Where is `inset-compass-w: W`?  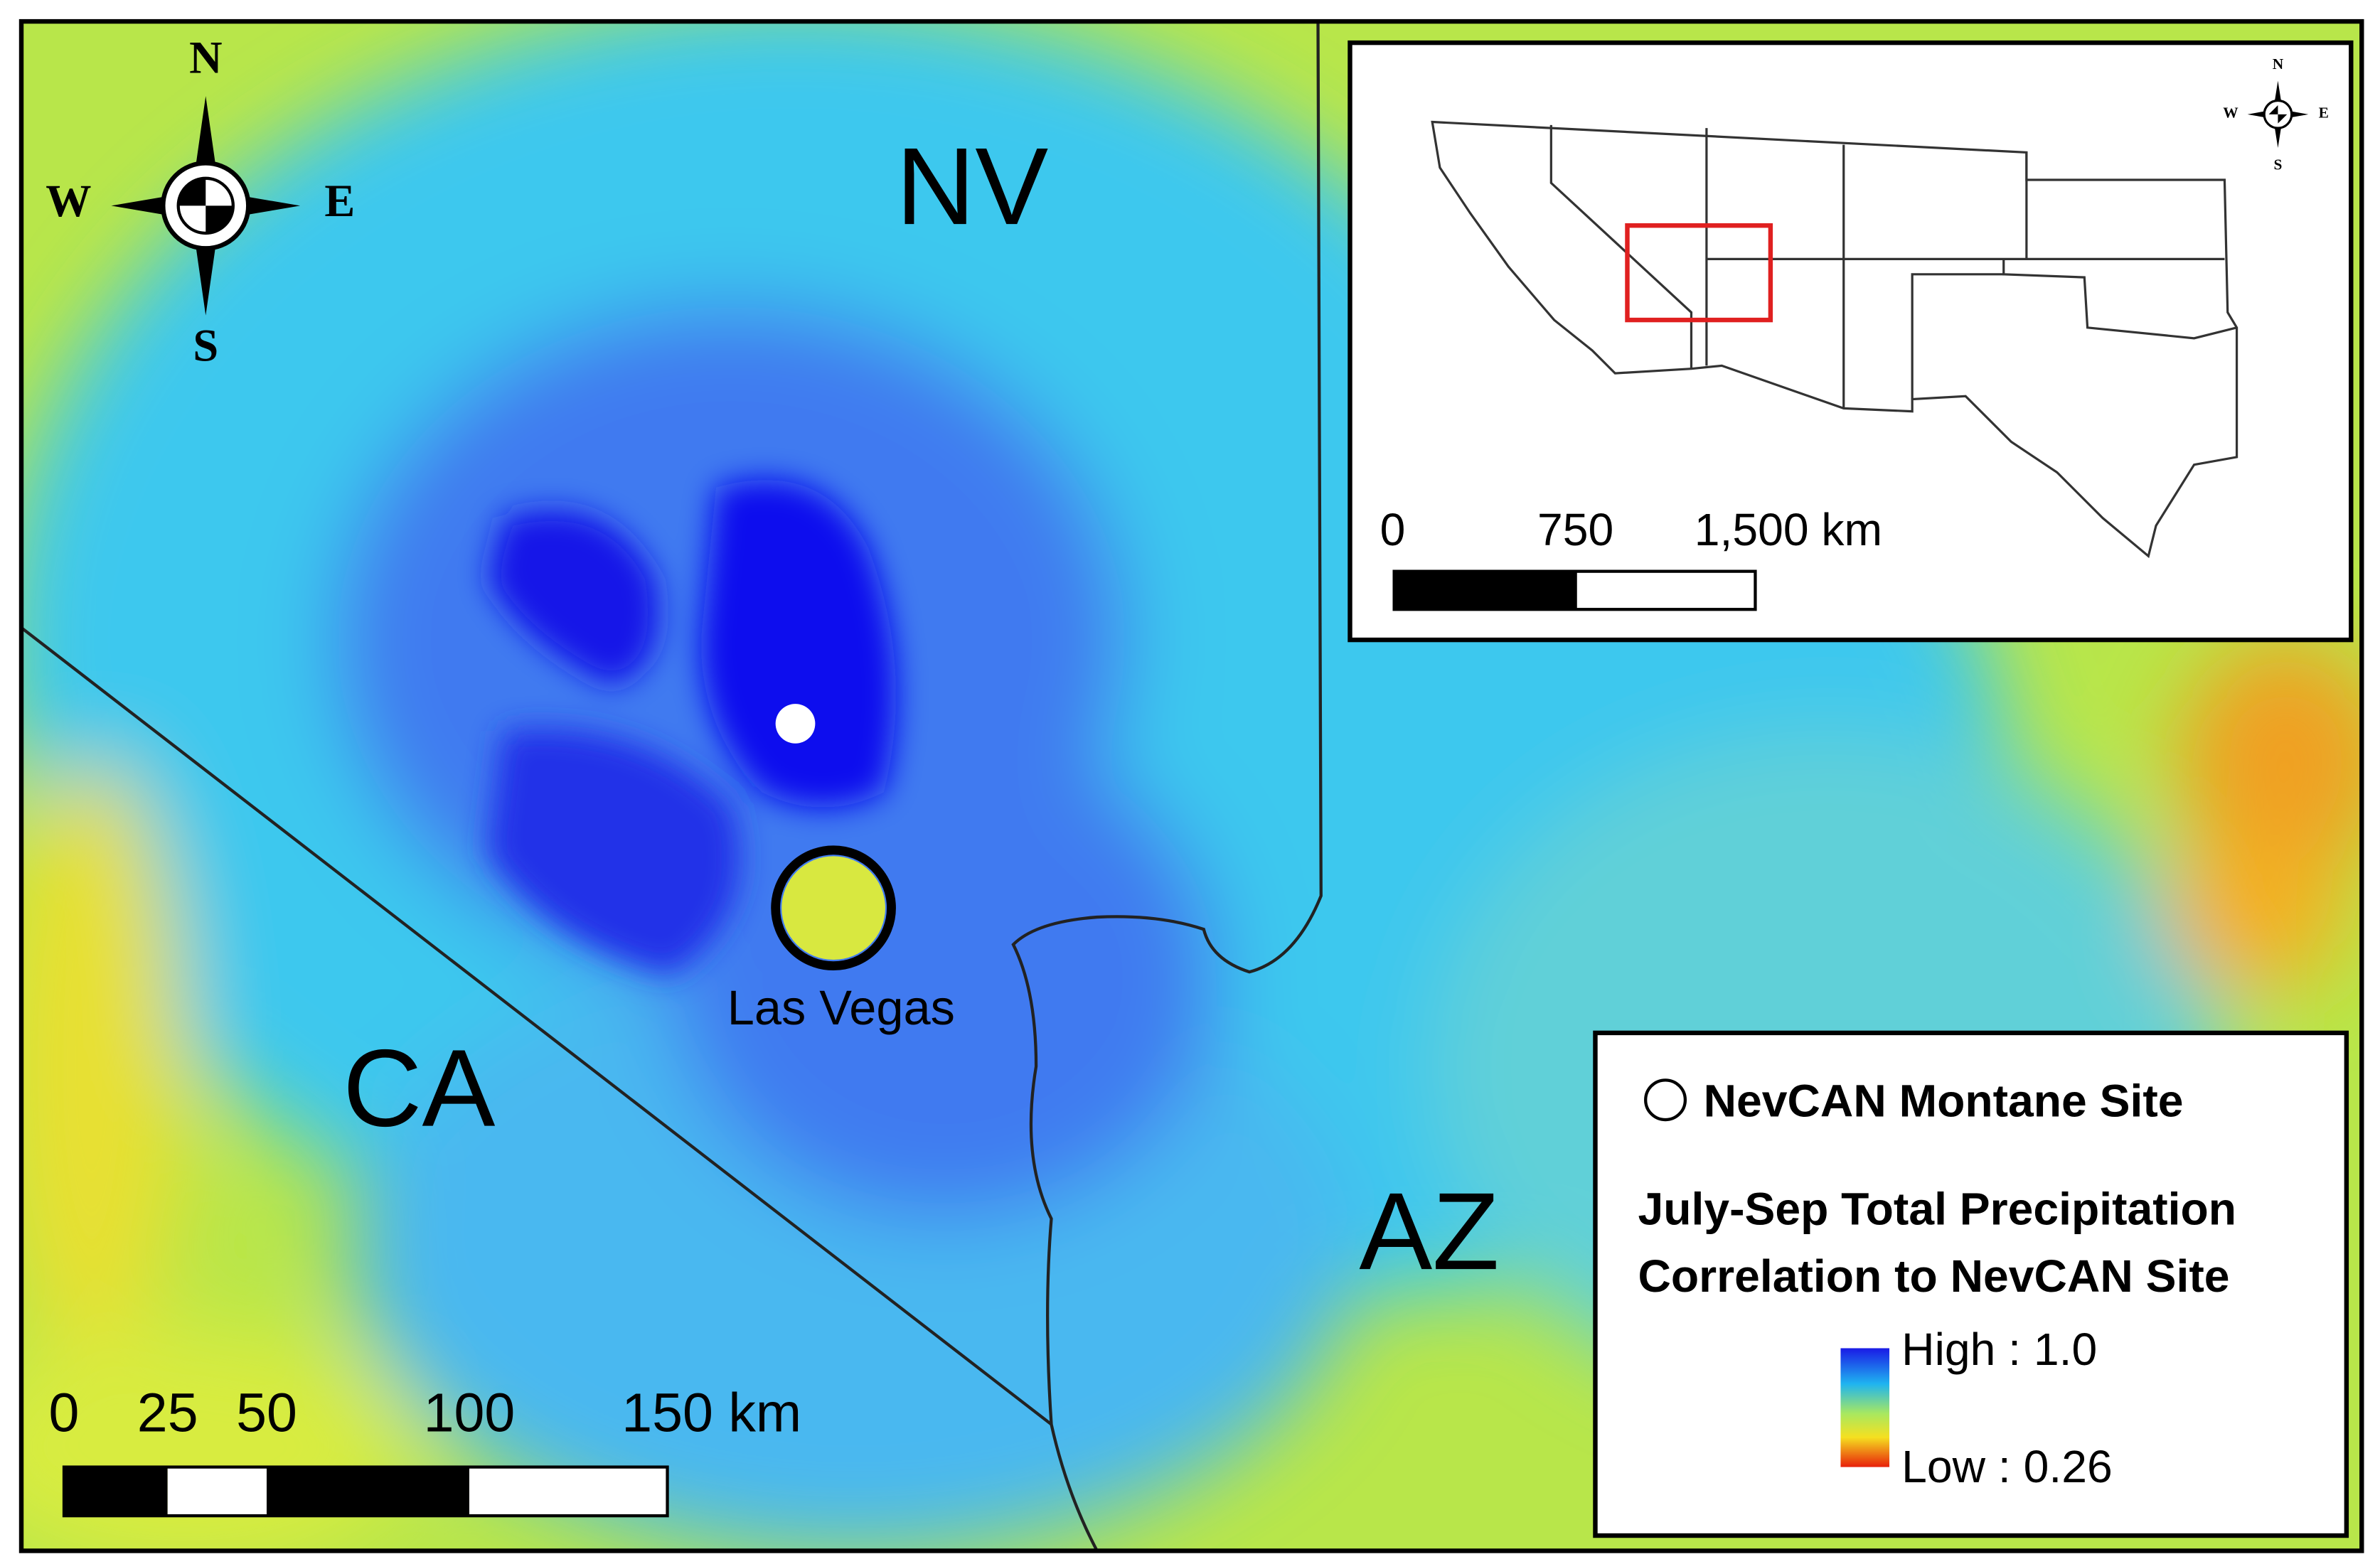 inset-compass-w: W is located at coordinates (2230, 114).